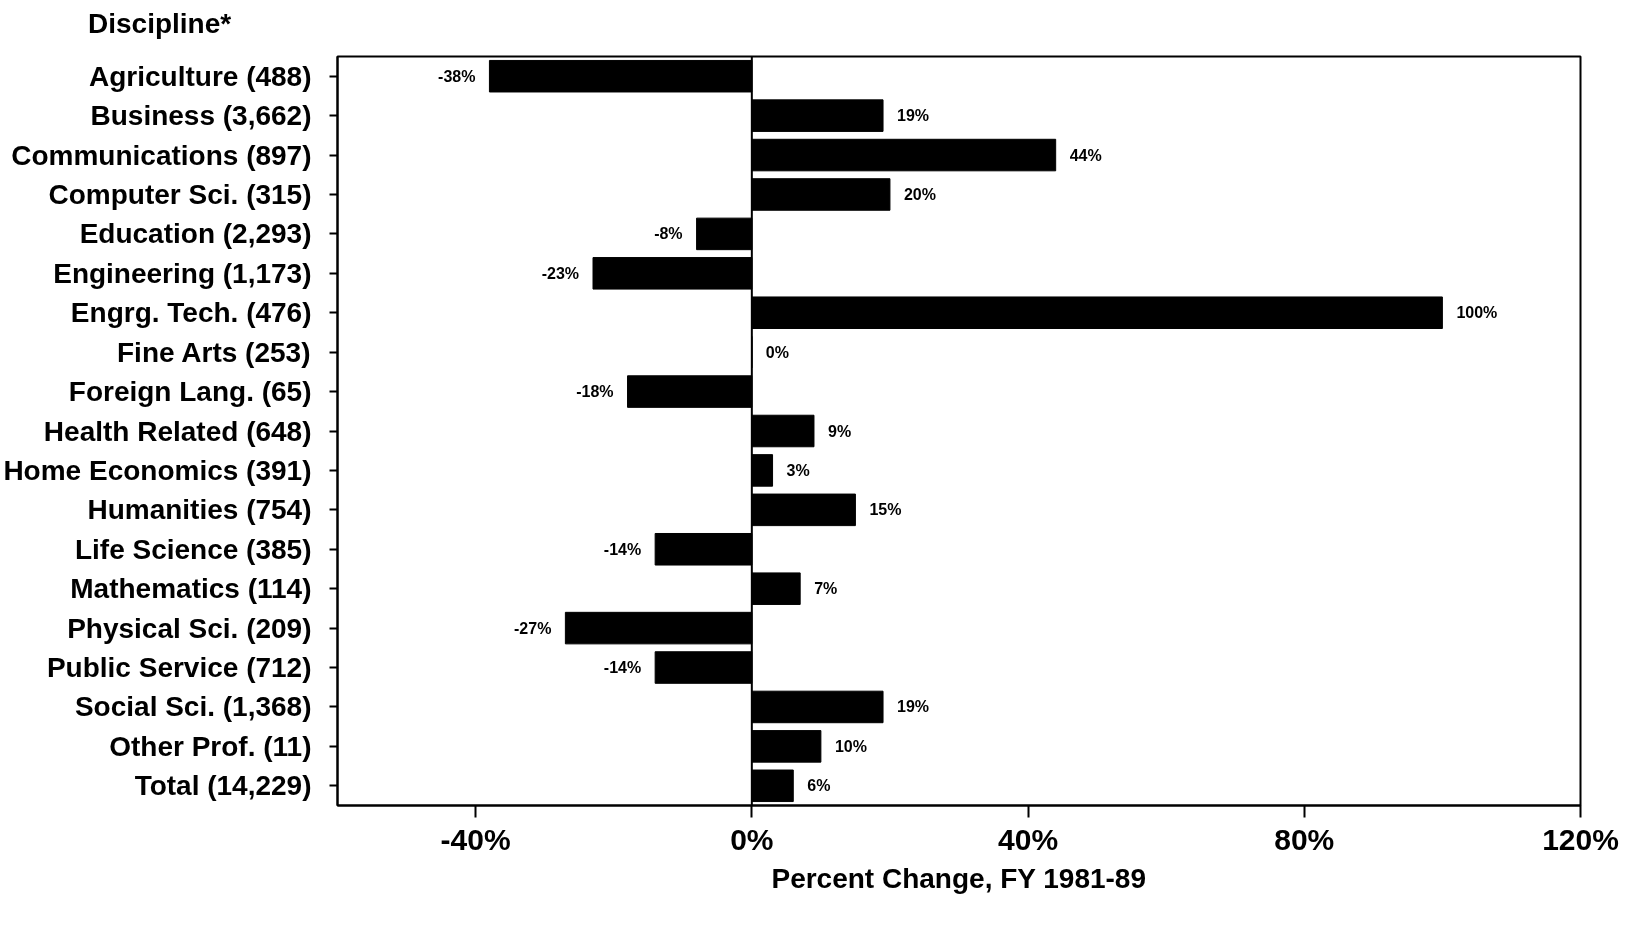 The image size is (1650, 926). Describe the element at coordinates (533, 628) in the screenshot. I see `data-label: -27%` at that location.